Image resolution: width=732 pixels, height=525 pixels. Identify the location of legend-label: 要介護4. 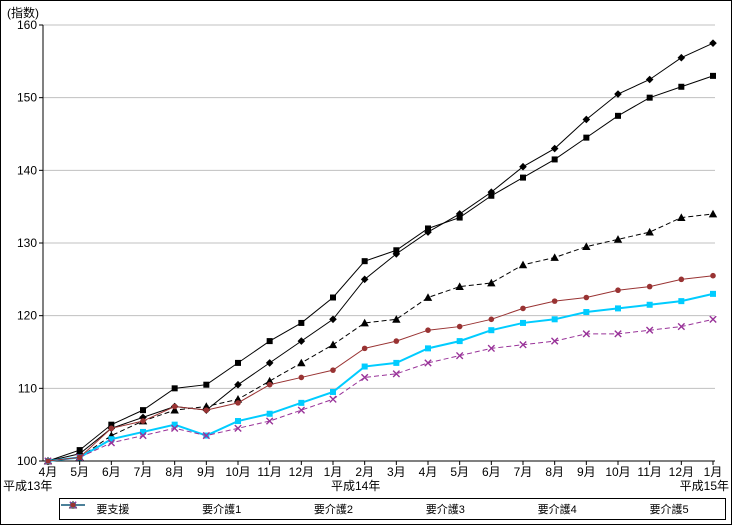
(557, 510).